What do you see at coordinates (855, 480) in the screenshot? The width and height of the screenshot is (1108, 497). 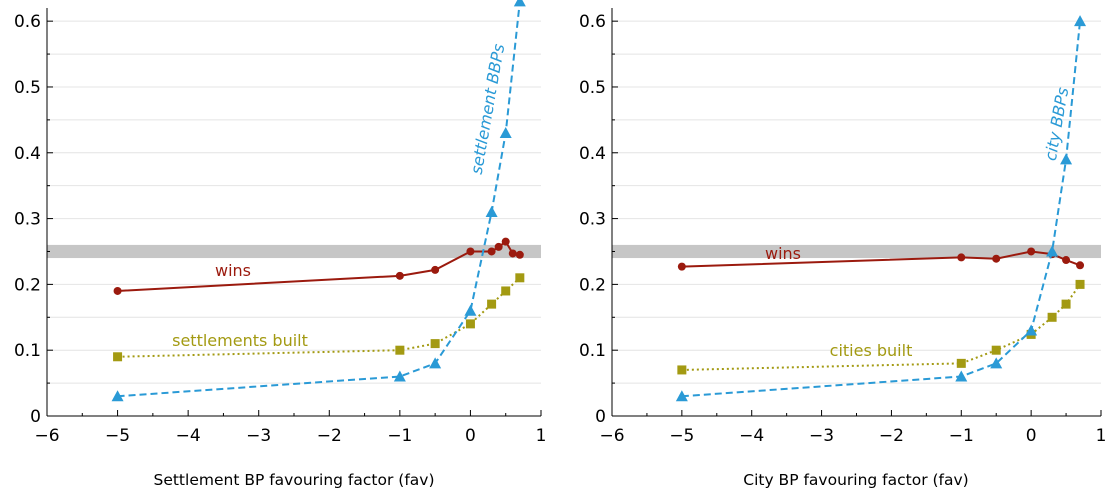 I see `x-axis-title: City BP favouring factor (fav)` at bounding box center [855, 480].